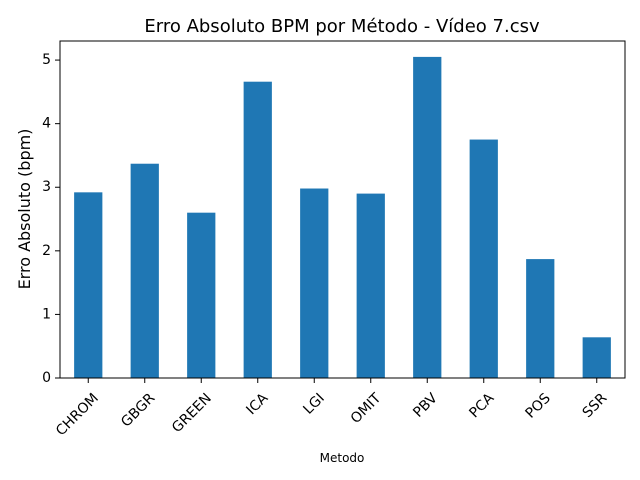 The height and width of the screenshot is (480, 640). I want to click on y-tick-label: 2, so click(46, 251).